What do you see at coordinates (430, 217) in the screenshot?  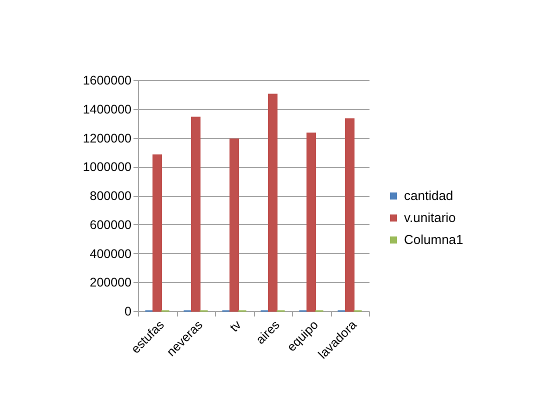 I see `legend-label: v.unitario` at bounding box center [430, 217].